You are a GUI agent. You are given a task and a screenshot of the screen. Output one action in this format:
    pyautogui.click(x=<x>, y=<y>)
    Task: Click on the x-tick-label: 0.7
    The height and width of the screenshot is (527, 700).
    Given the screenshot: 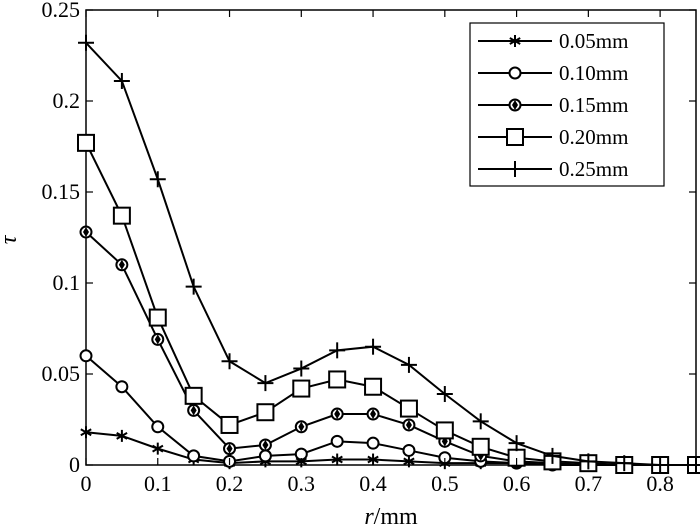 What is the action you would take?
    pyautogui.click(x=589, y=483)
    